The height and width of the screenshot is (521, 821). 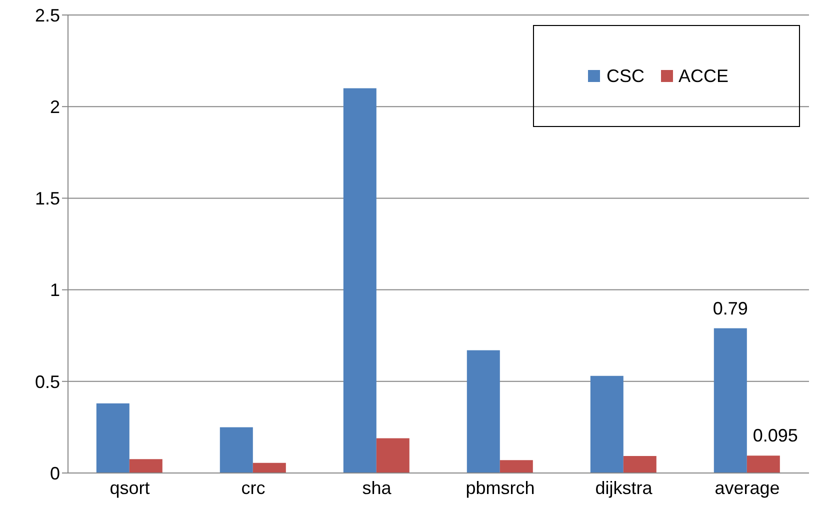 I want to click on x-tick-label: pbmsrch, so click(x=500, y=488).